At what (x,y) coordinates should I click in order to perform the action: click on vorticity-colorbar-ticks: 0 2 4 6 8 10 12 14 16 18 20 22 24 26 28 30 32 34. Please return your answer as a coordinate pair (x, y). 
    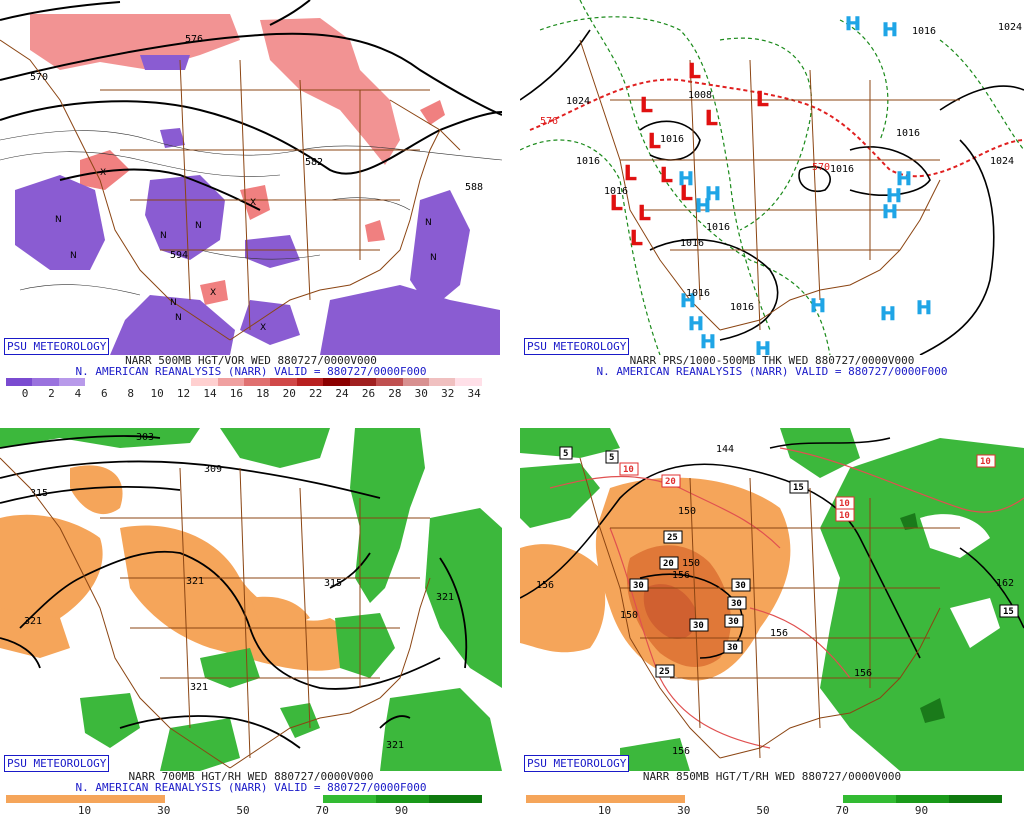
    Looking at the image, I should click on (244, 394).